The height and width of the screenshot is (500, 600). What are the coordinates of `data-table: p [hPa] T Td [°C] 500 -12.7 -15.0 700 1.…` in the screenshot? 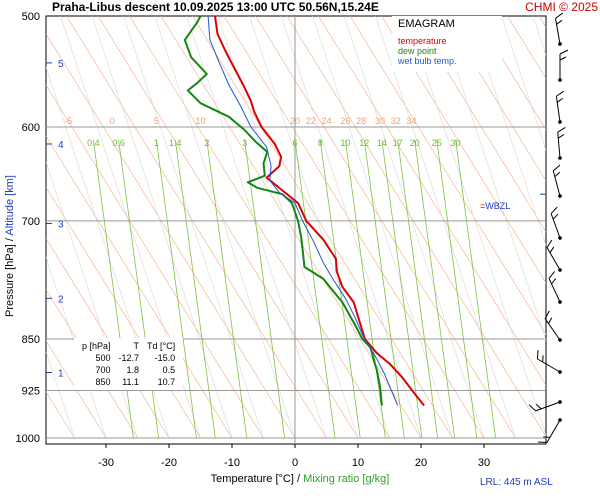 It's located at (129, 364).